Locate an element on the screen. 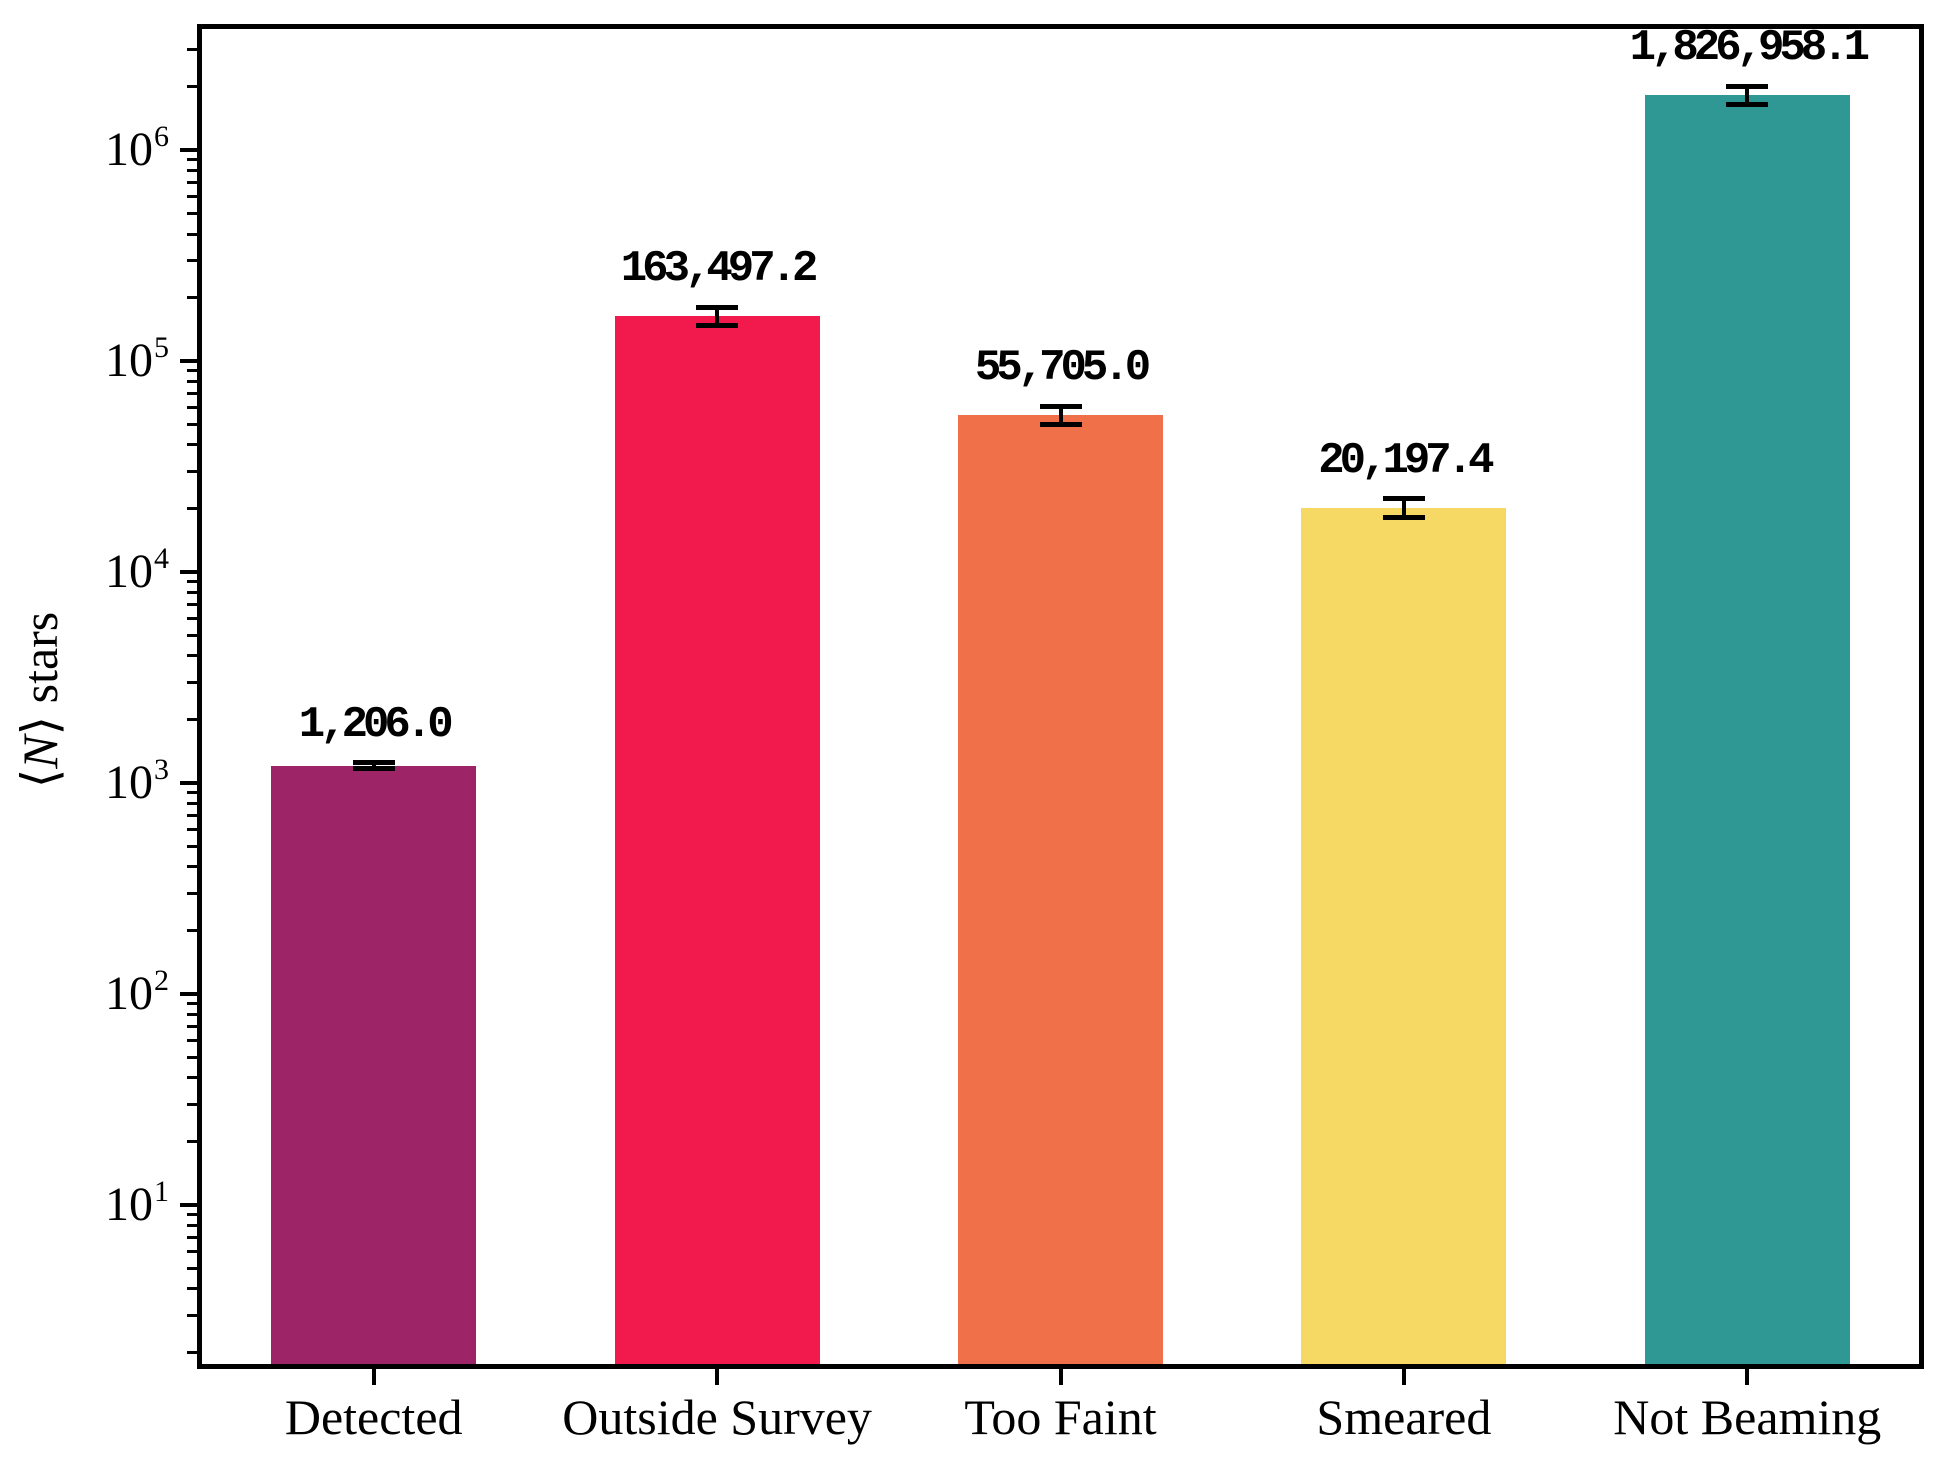 The height and width of the screenshot is (1474, 1954). error-bar-line-detected is located at coordinates (373, 765).